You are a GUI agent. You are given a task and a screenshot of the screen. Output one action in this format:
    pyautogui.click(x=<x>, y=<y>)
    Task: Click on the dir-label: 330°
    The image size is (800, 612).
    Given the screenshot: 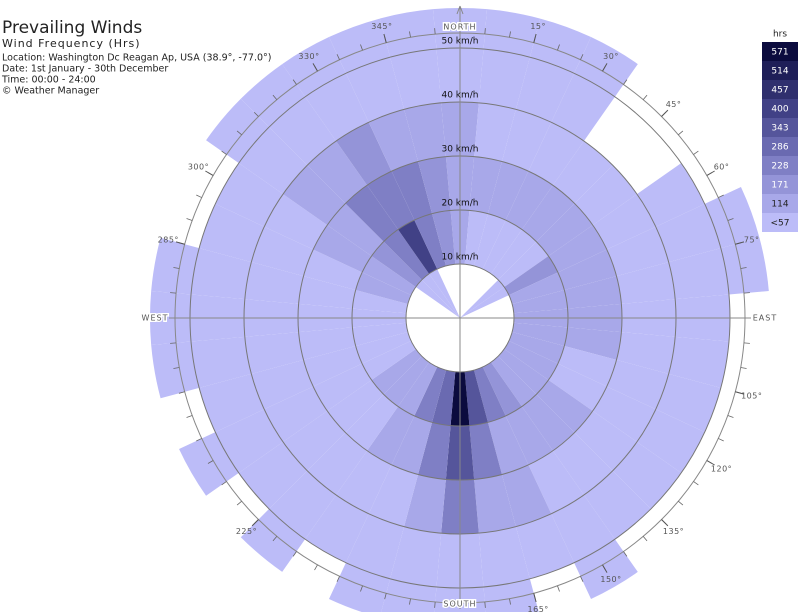 What is the action you would take?
    pyautogui.click(x=308, y=56)
    